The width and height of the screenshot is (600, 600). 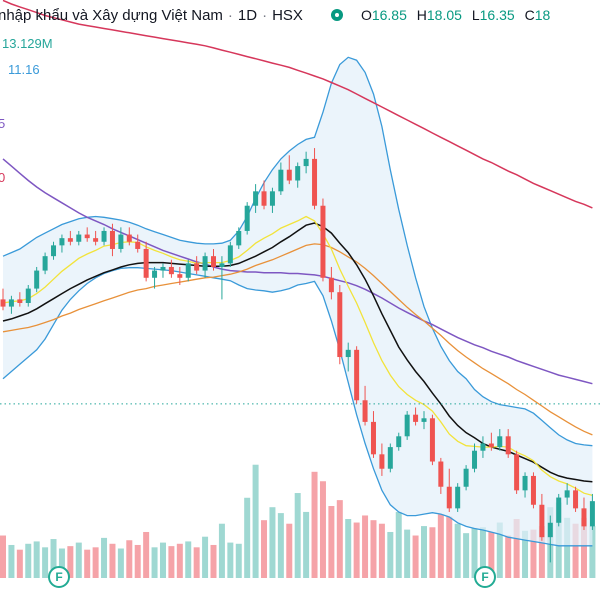 I want to click on exchange-label: HSX, so click(x=287, y=15).